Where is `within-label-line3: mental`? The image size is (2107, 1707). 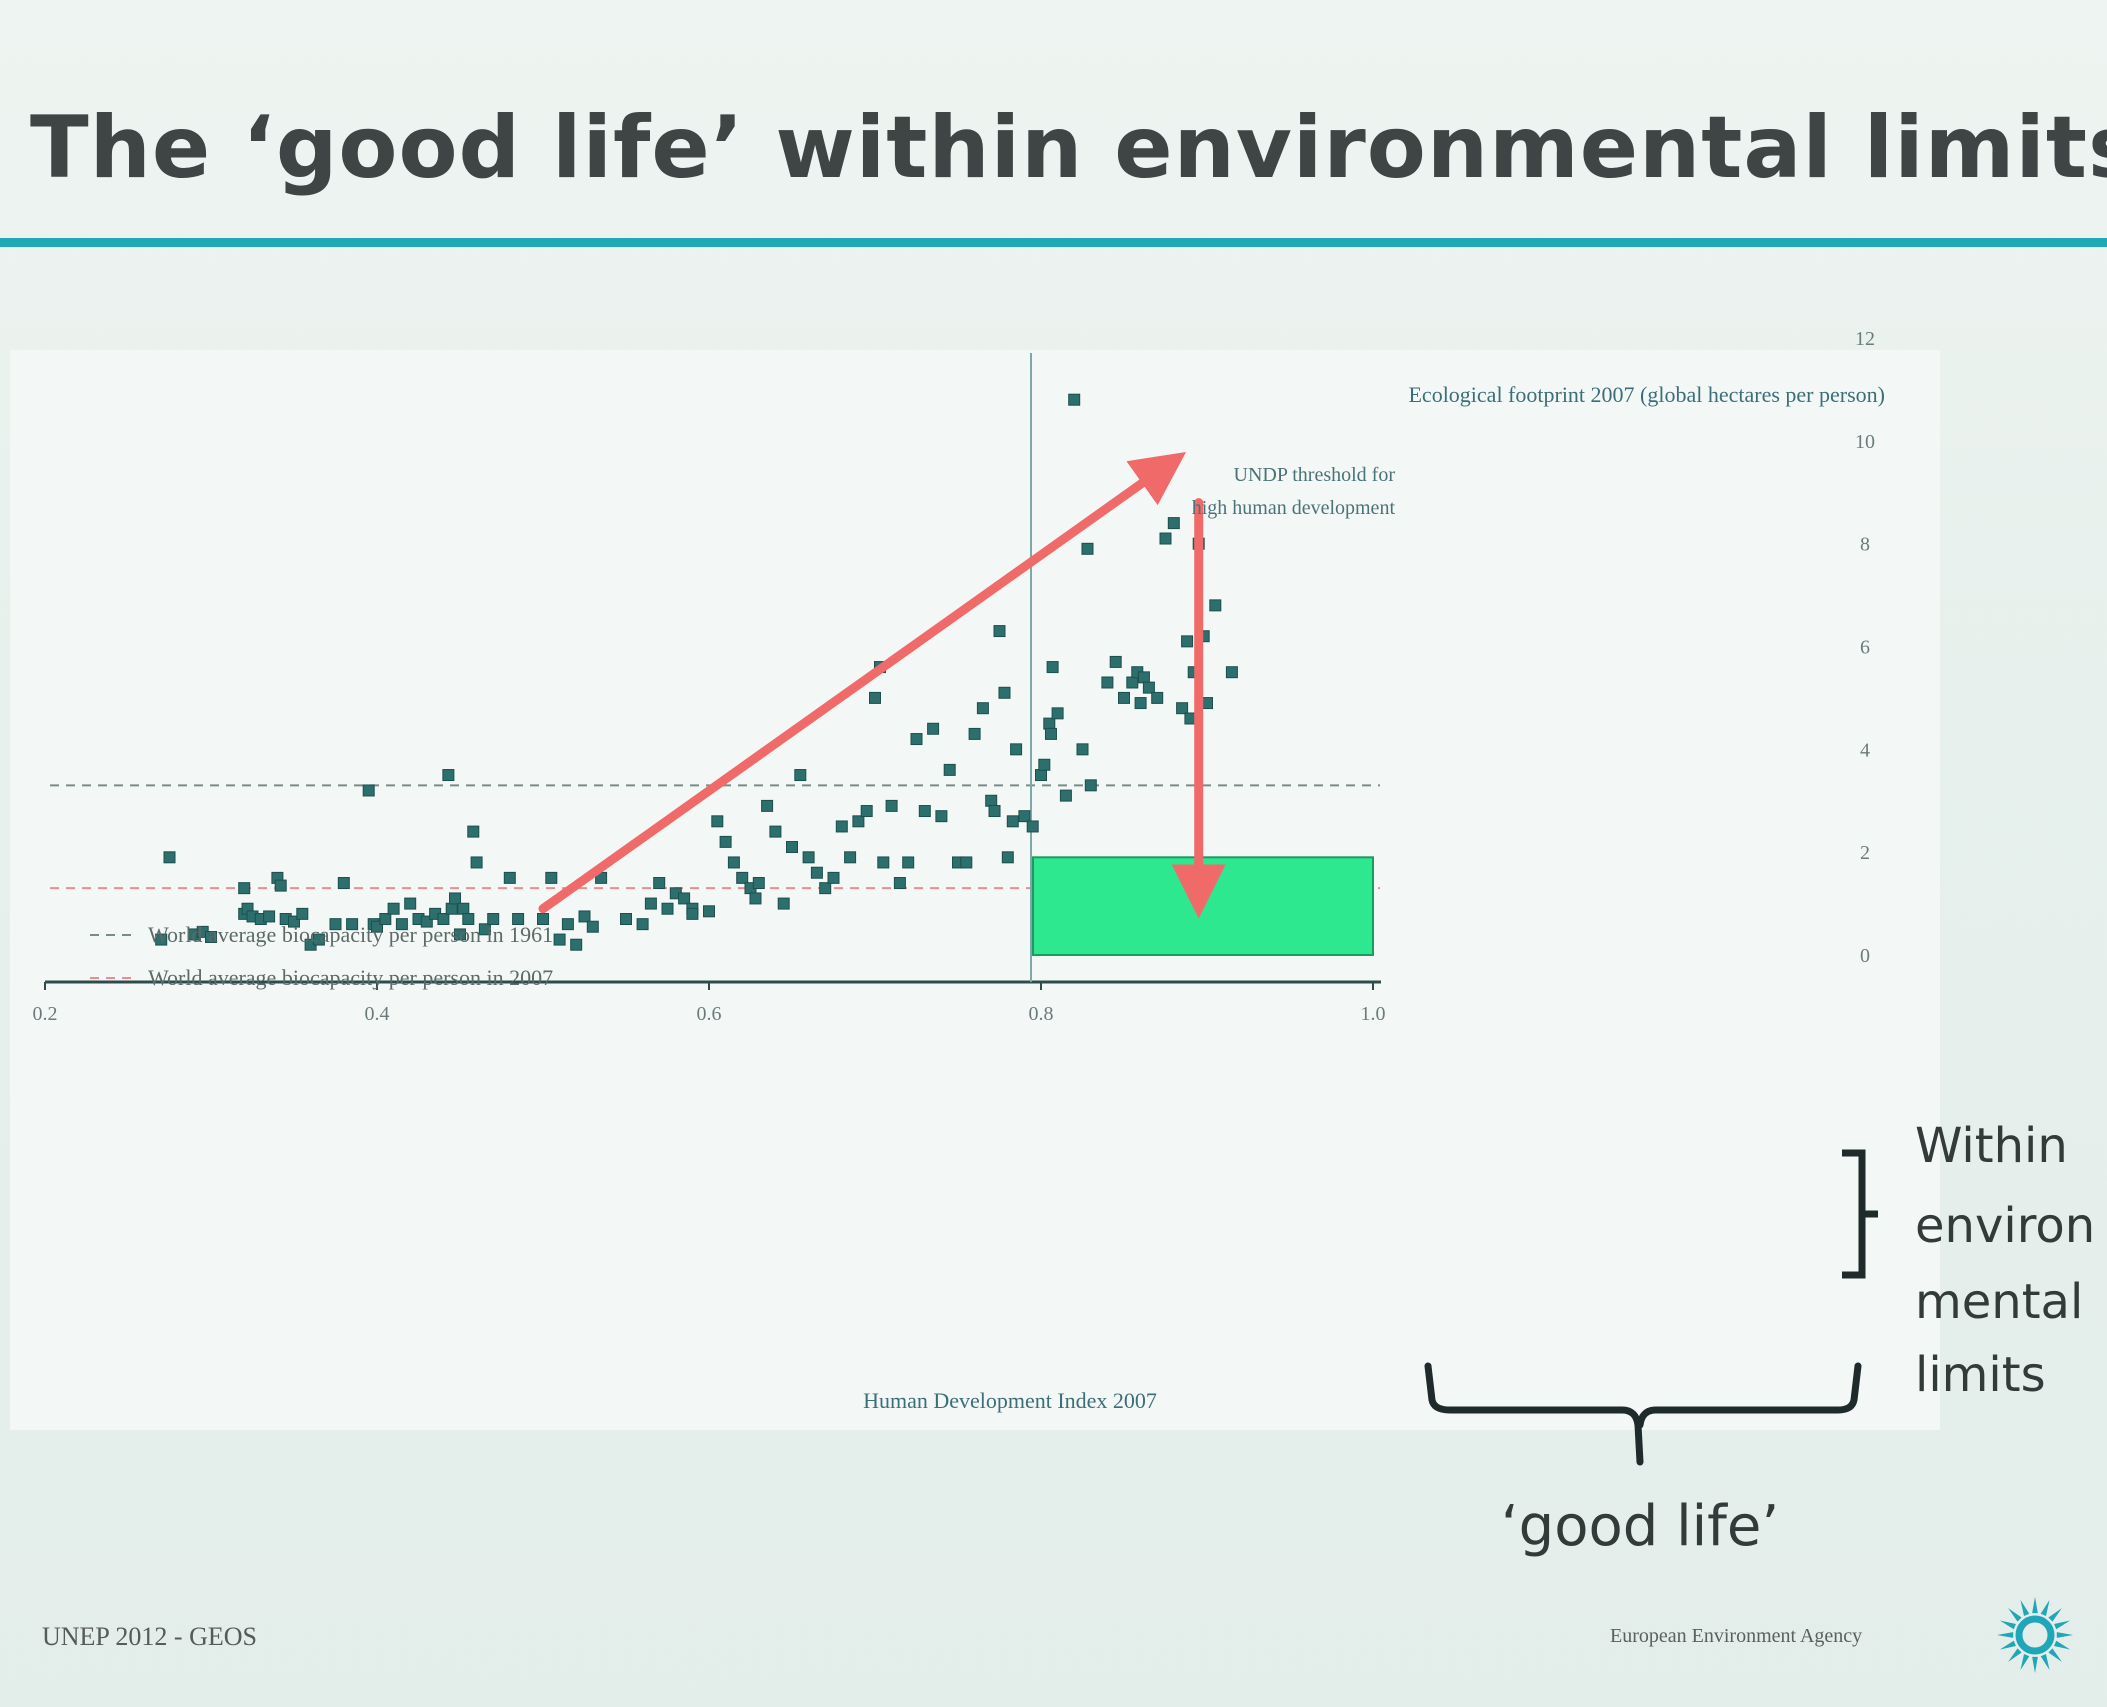
within-label-line3: mental is located at coordinates (1999, 1302).